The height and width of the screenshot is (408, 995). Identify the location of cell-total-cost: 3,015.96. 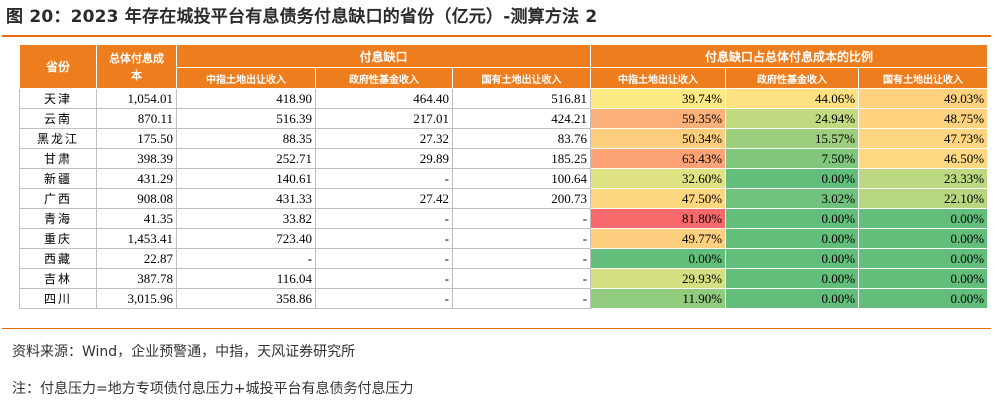
(136, 298).